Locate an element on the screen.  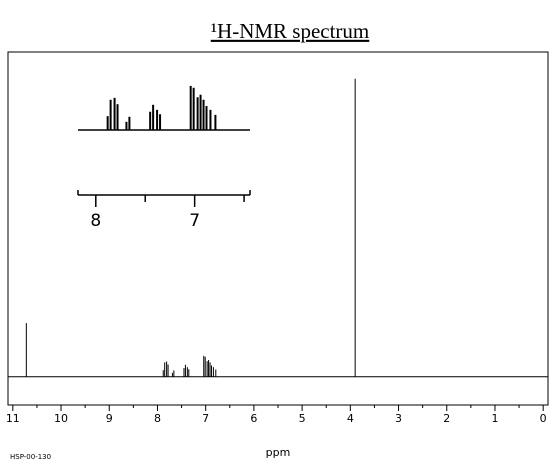
x-tick-label: 3 is located at coordinates (398, 418).